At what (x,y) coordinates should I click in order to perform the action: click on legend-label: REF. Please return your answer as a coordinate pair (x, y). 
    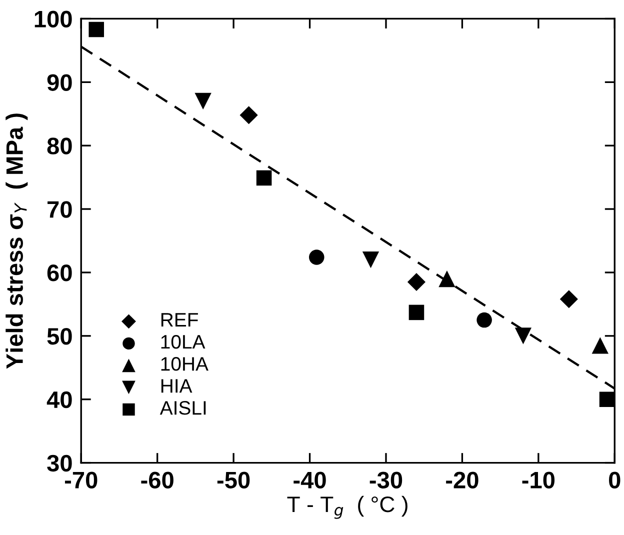
    Looking at the image, I should click on (179, 320).